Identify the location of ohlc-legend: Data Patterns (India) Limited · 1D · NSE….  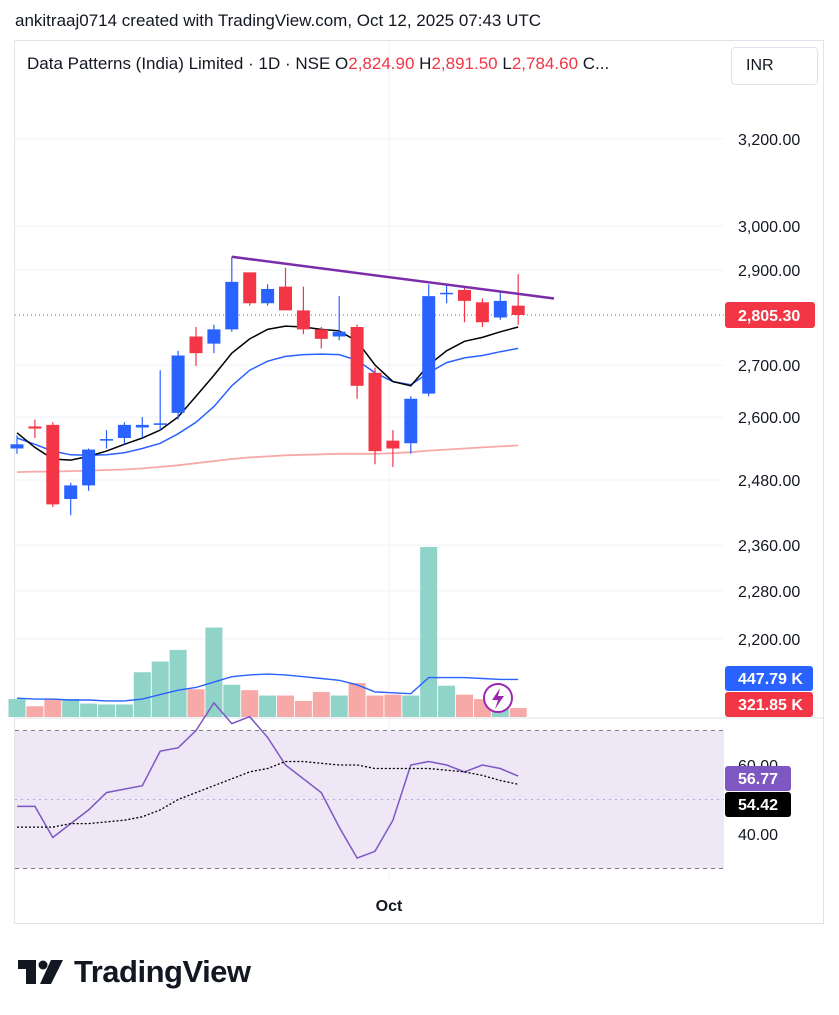
(318, 64).